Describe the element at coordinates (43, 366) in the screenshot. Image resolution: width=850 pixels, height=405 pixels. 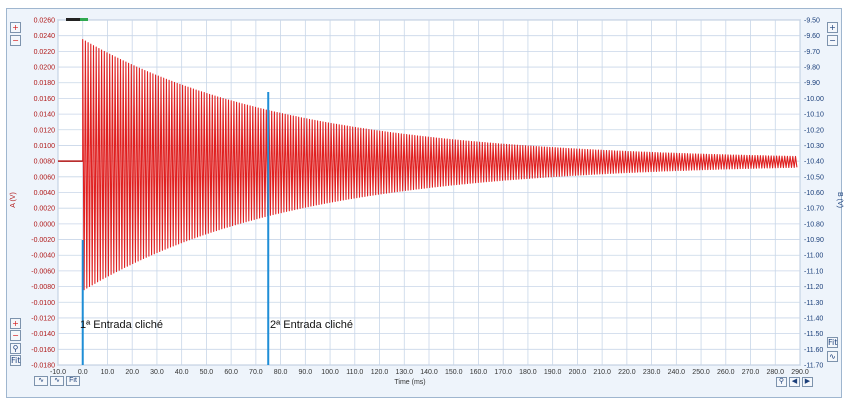
I see `y-tick-label-left: -0.0180` at that location.